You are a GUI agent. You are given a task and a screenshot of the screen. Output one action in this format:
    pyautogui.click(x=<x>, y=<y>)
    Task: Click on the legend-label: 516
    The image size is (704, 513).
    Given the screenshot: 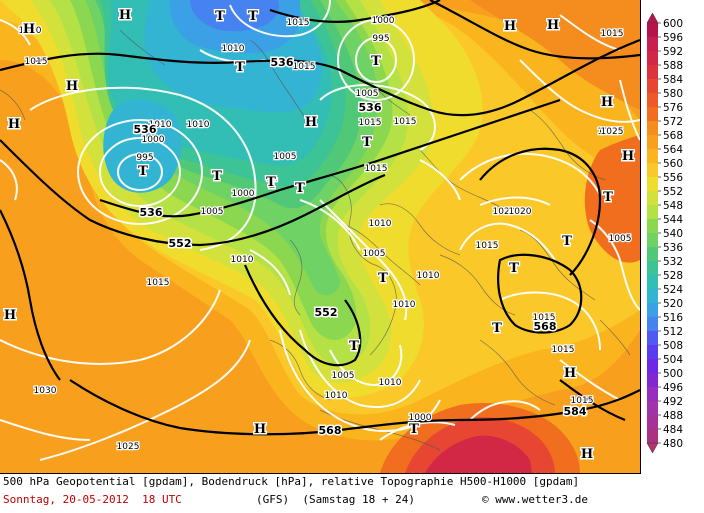 What is the action you would take?
    pyautogui.click(x=673, y=318)
    